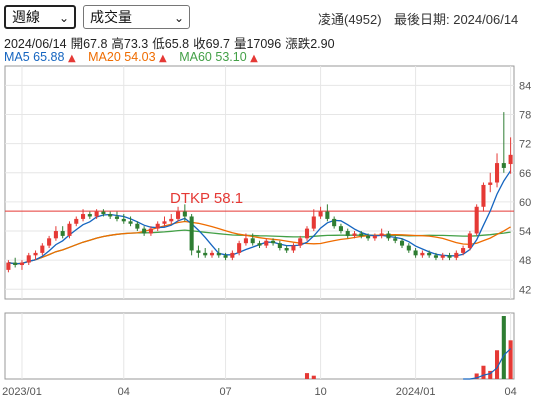  Describe the element at coordinates (525, 232) in the screenshot. I see `y-tick-label: 54` at that location.